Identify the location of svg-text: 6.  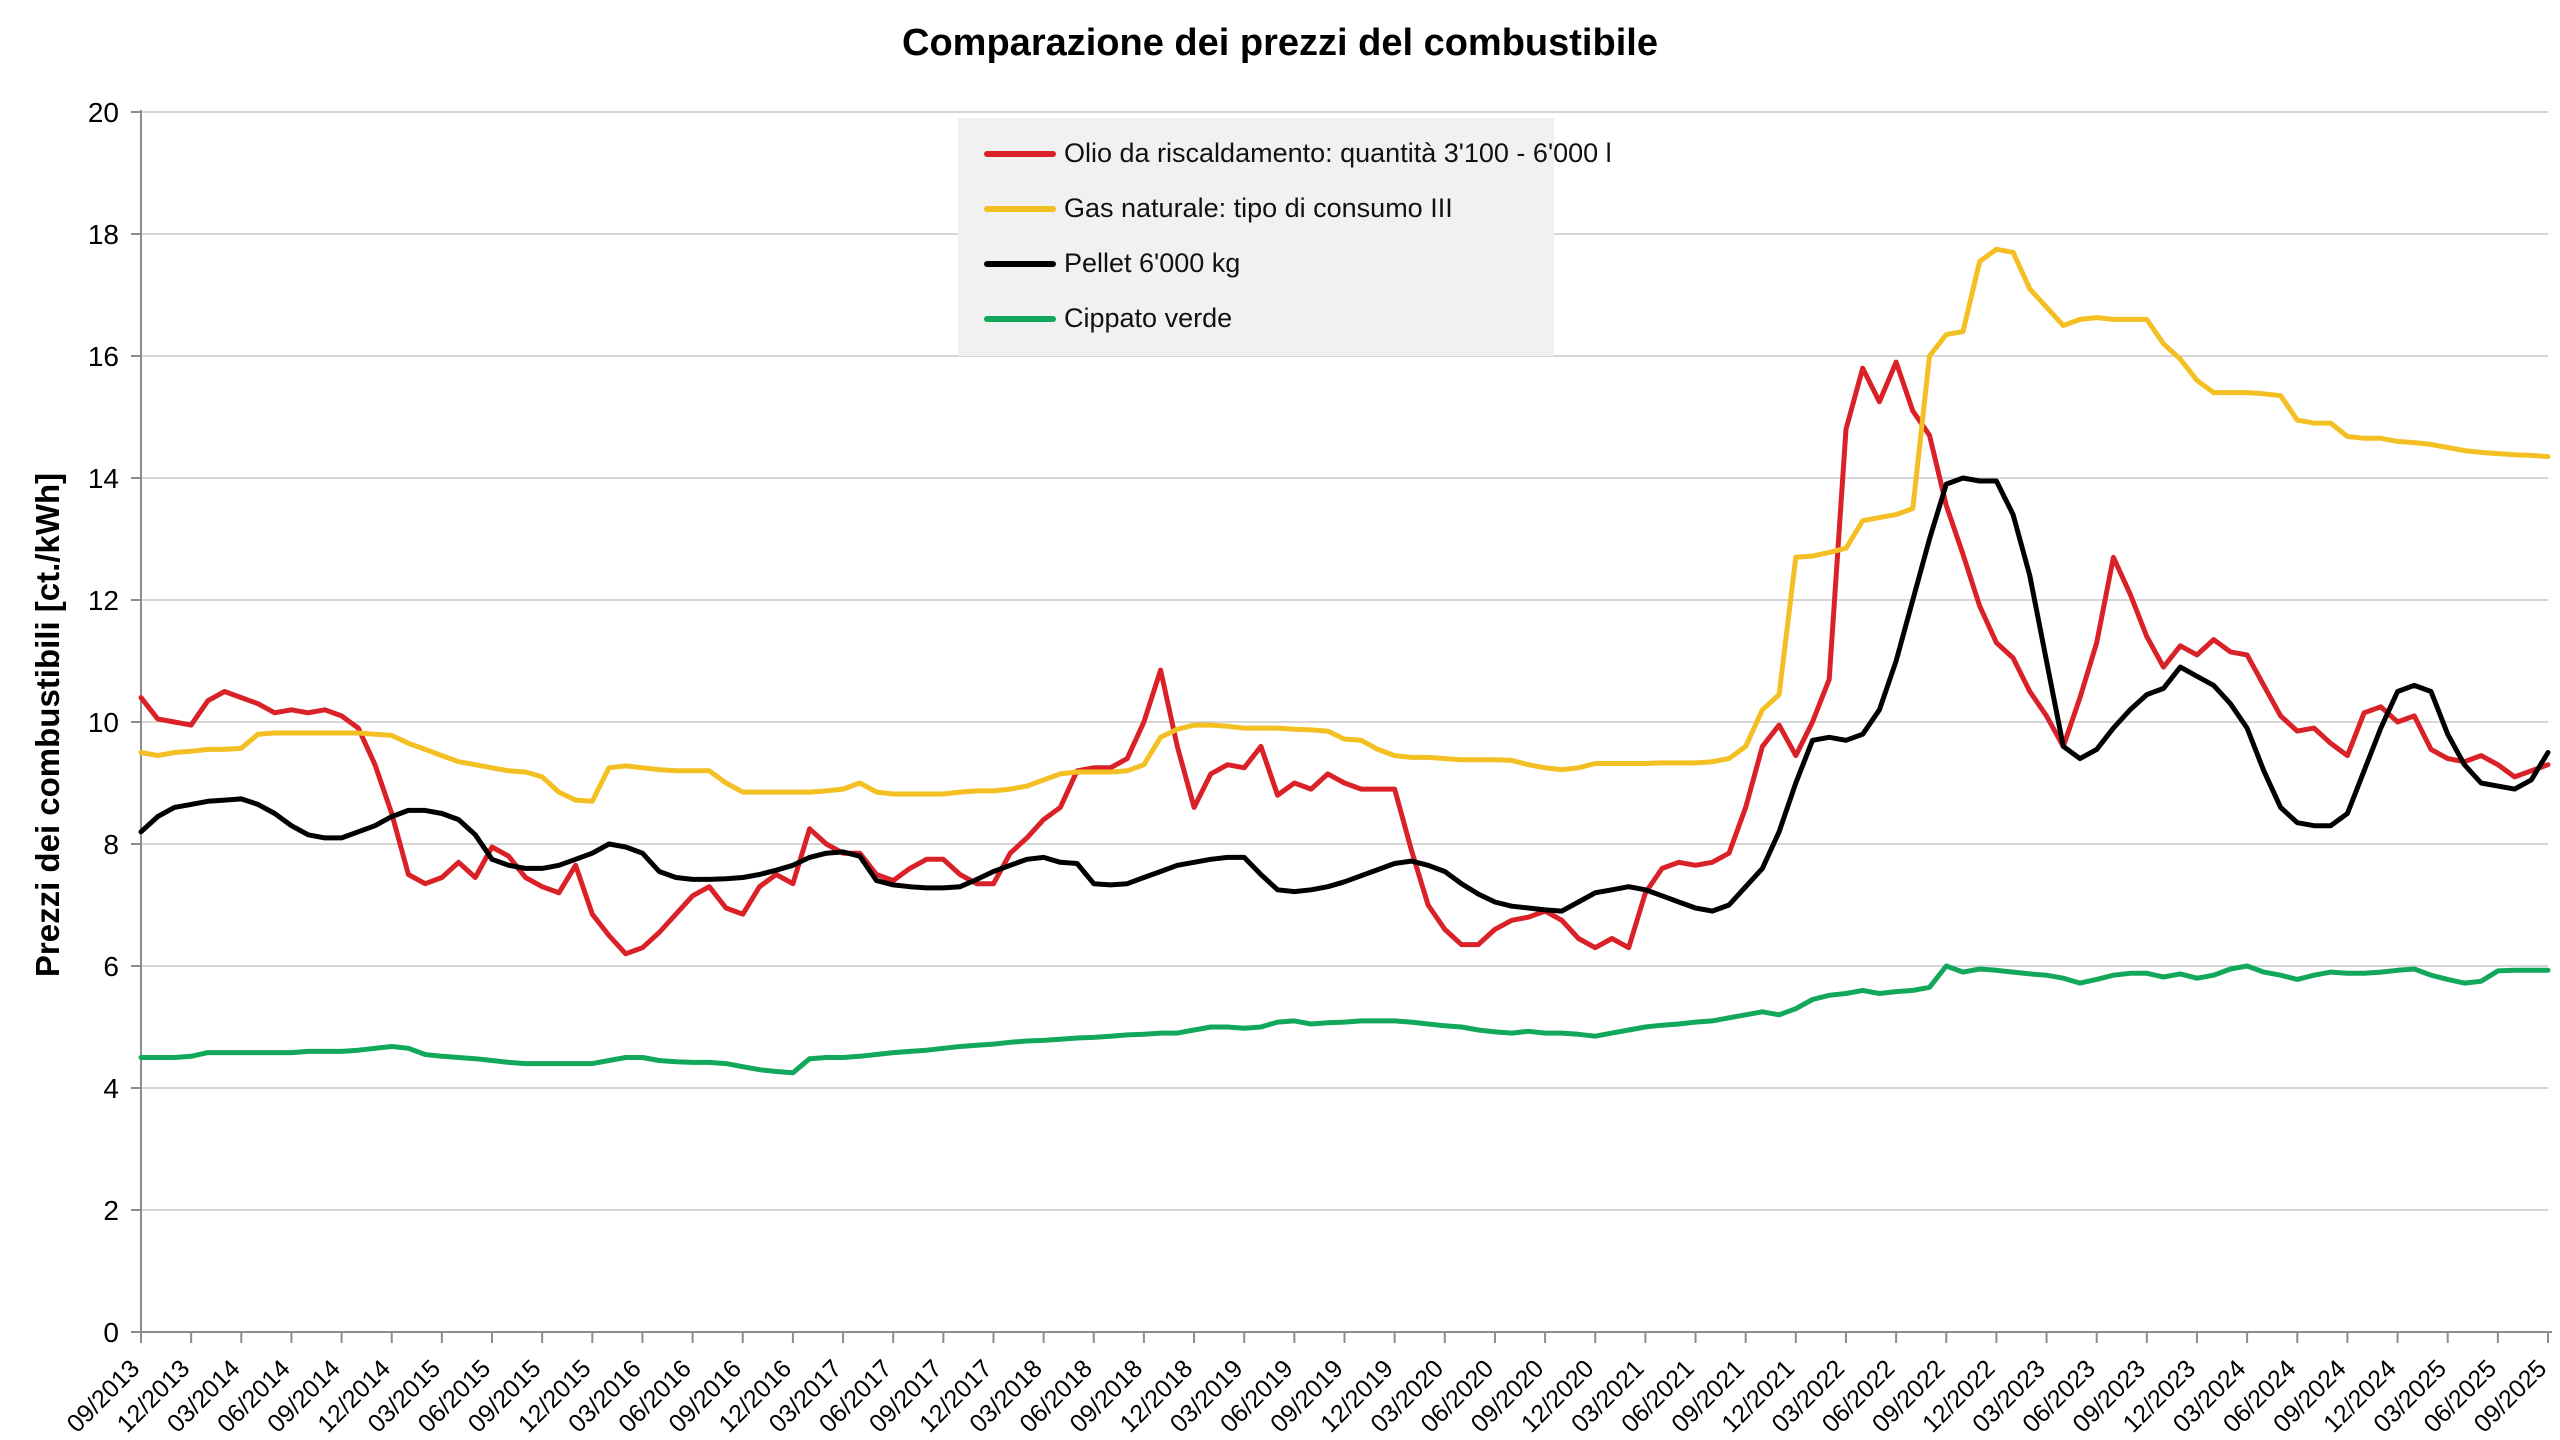
(111, 966).